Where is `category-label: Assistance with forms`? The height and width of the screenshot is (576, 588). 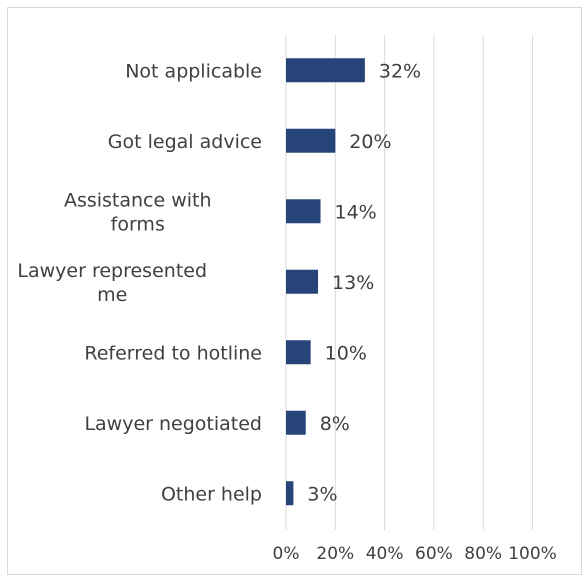
category-label: Assistance with forms is located at coordinates (138, 212).